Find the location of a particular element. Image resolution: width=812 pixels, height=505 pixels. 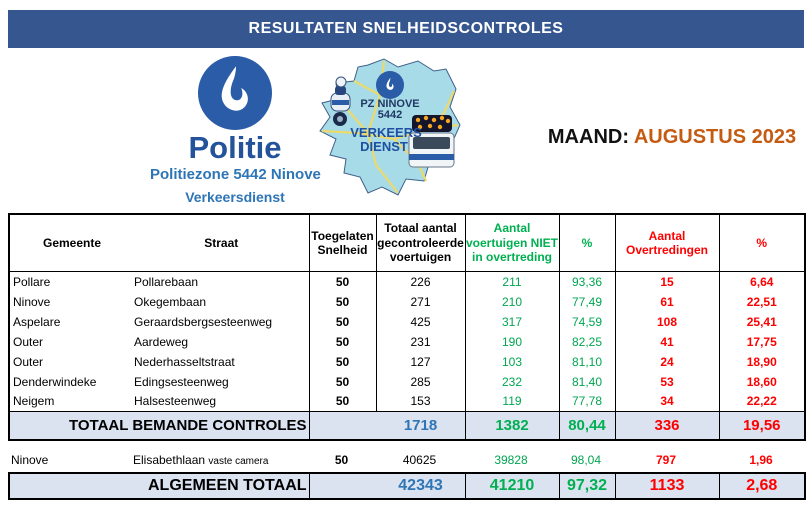

police-flame-icon is located at coordinates (235, 93).